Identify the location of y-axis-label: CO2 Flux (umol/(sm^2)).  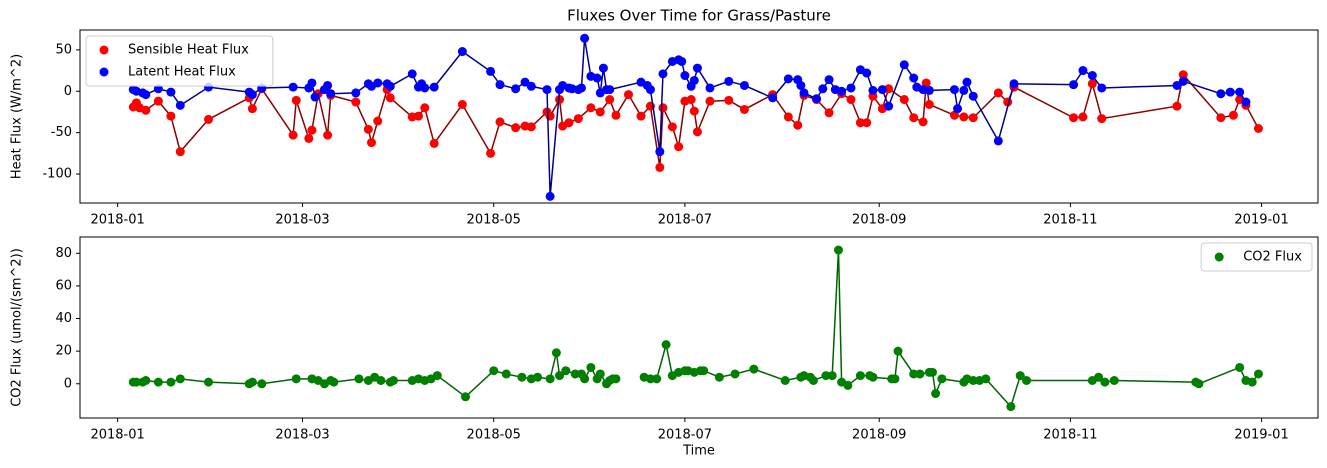
(17, 327).